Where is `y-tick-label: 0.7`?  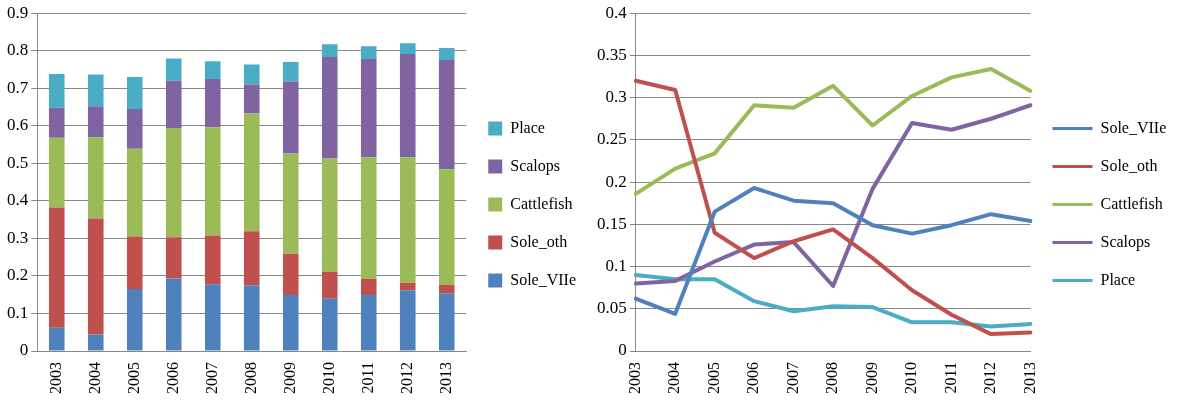 y-tick-label: 0.7 is located at coordinates (18, 87).